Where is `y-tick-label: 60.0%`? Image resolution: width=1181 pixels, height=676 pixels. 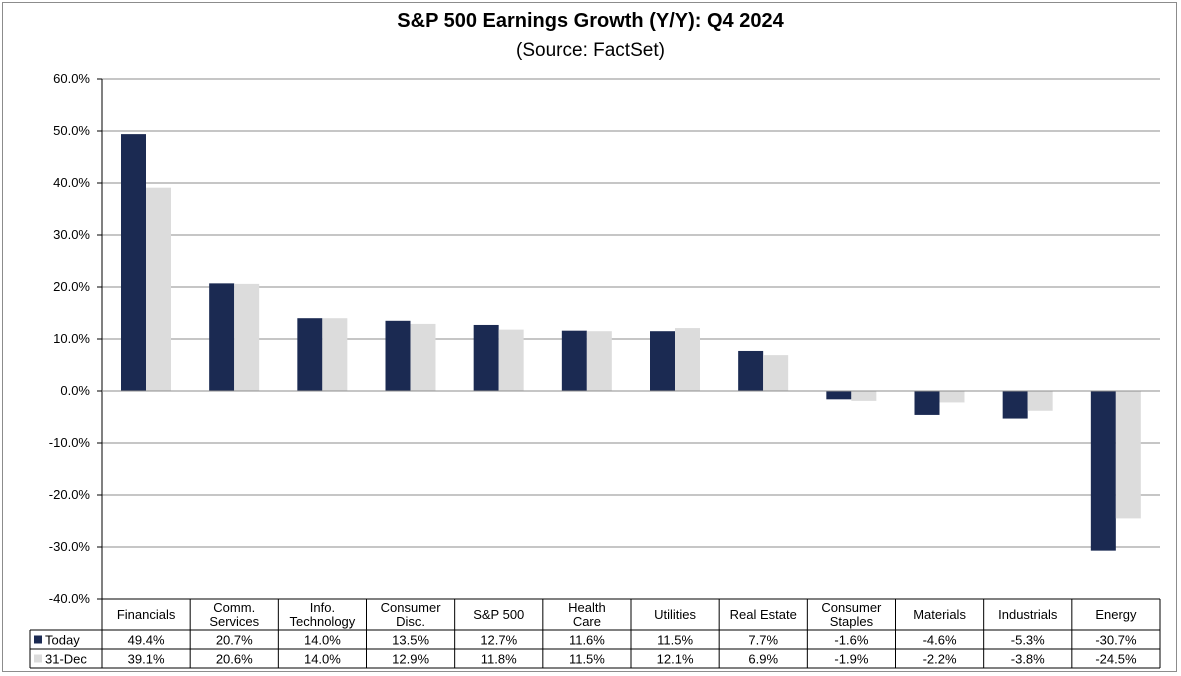
y-tick-label: 60.0% is located at coordinates (71, 78).